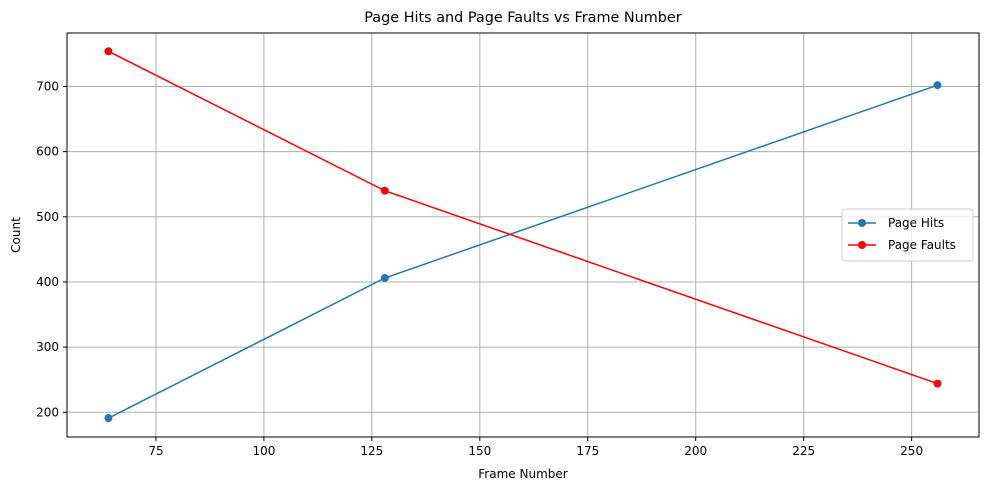 This screenshot has height=490, width=989. What do you see at coordinates (862, 223) in the screenshot?
I see `legend-marker-page-hits` at bounding box center [862, 223].